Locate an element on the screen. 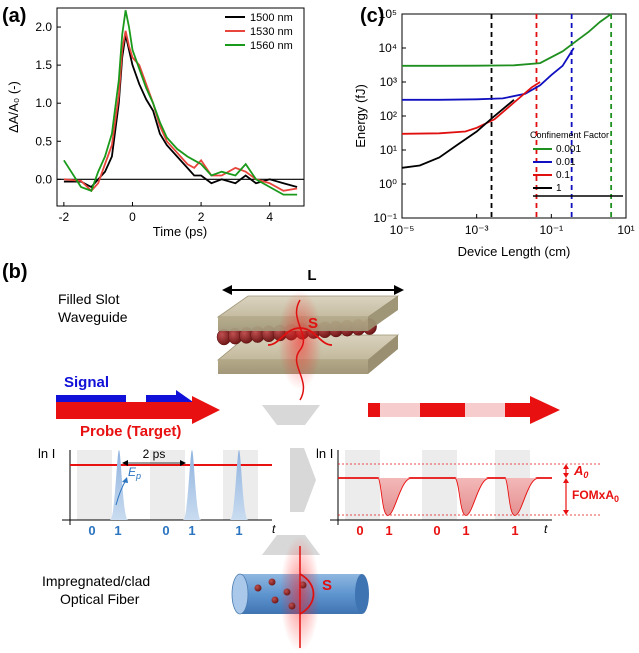  center-arrow is located at coordinates (303, 480).